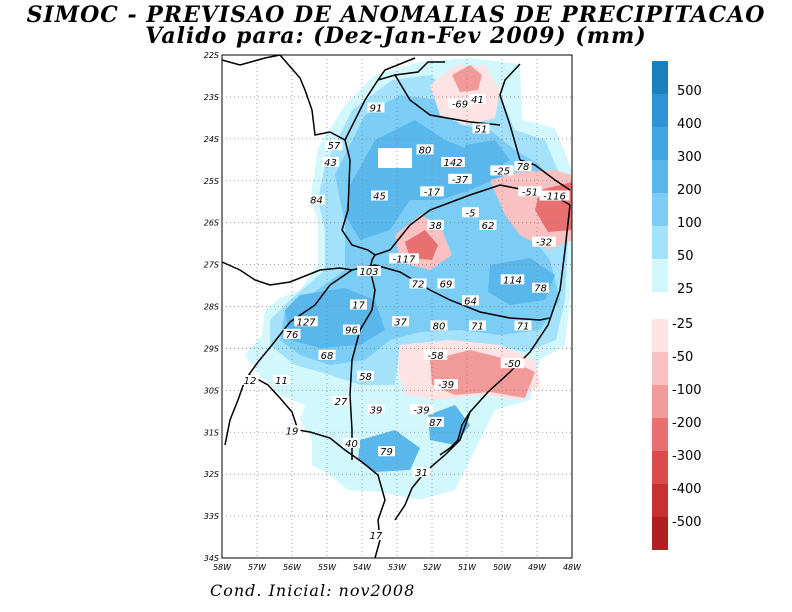  I want to click on anomaly-value: 27, so click(341, 402).